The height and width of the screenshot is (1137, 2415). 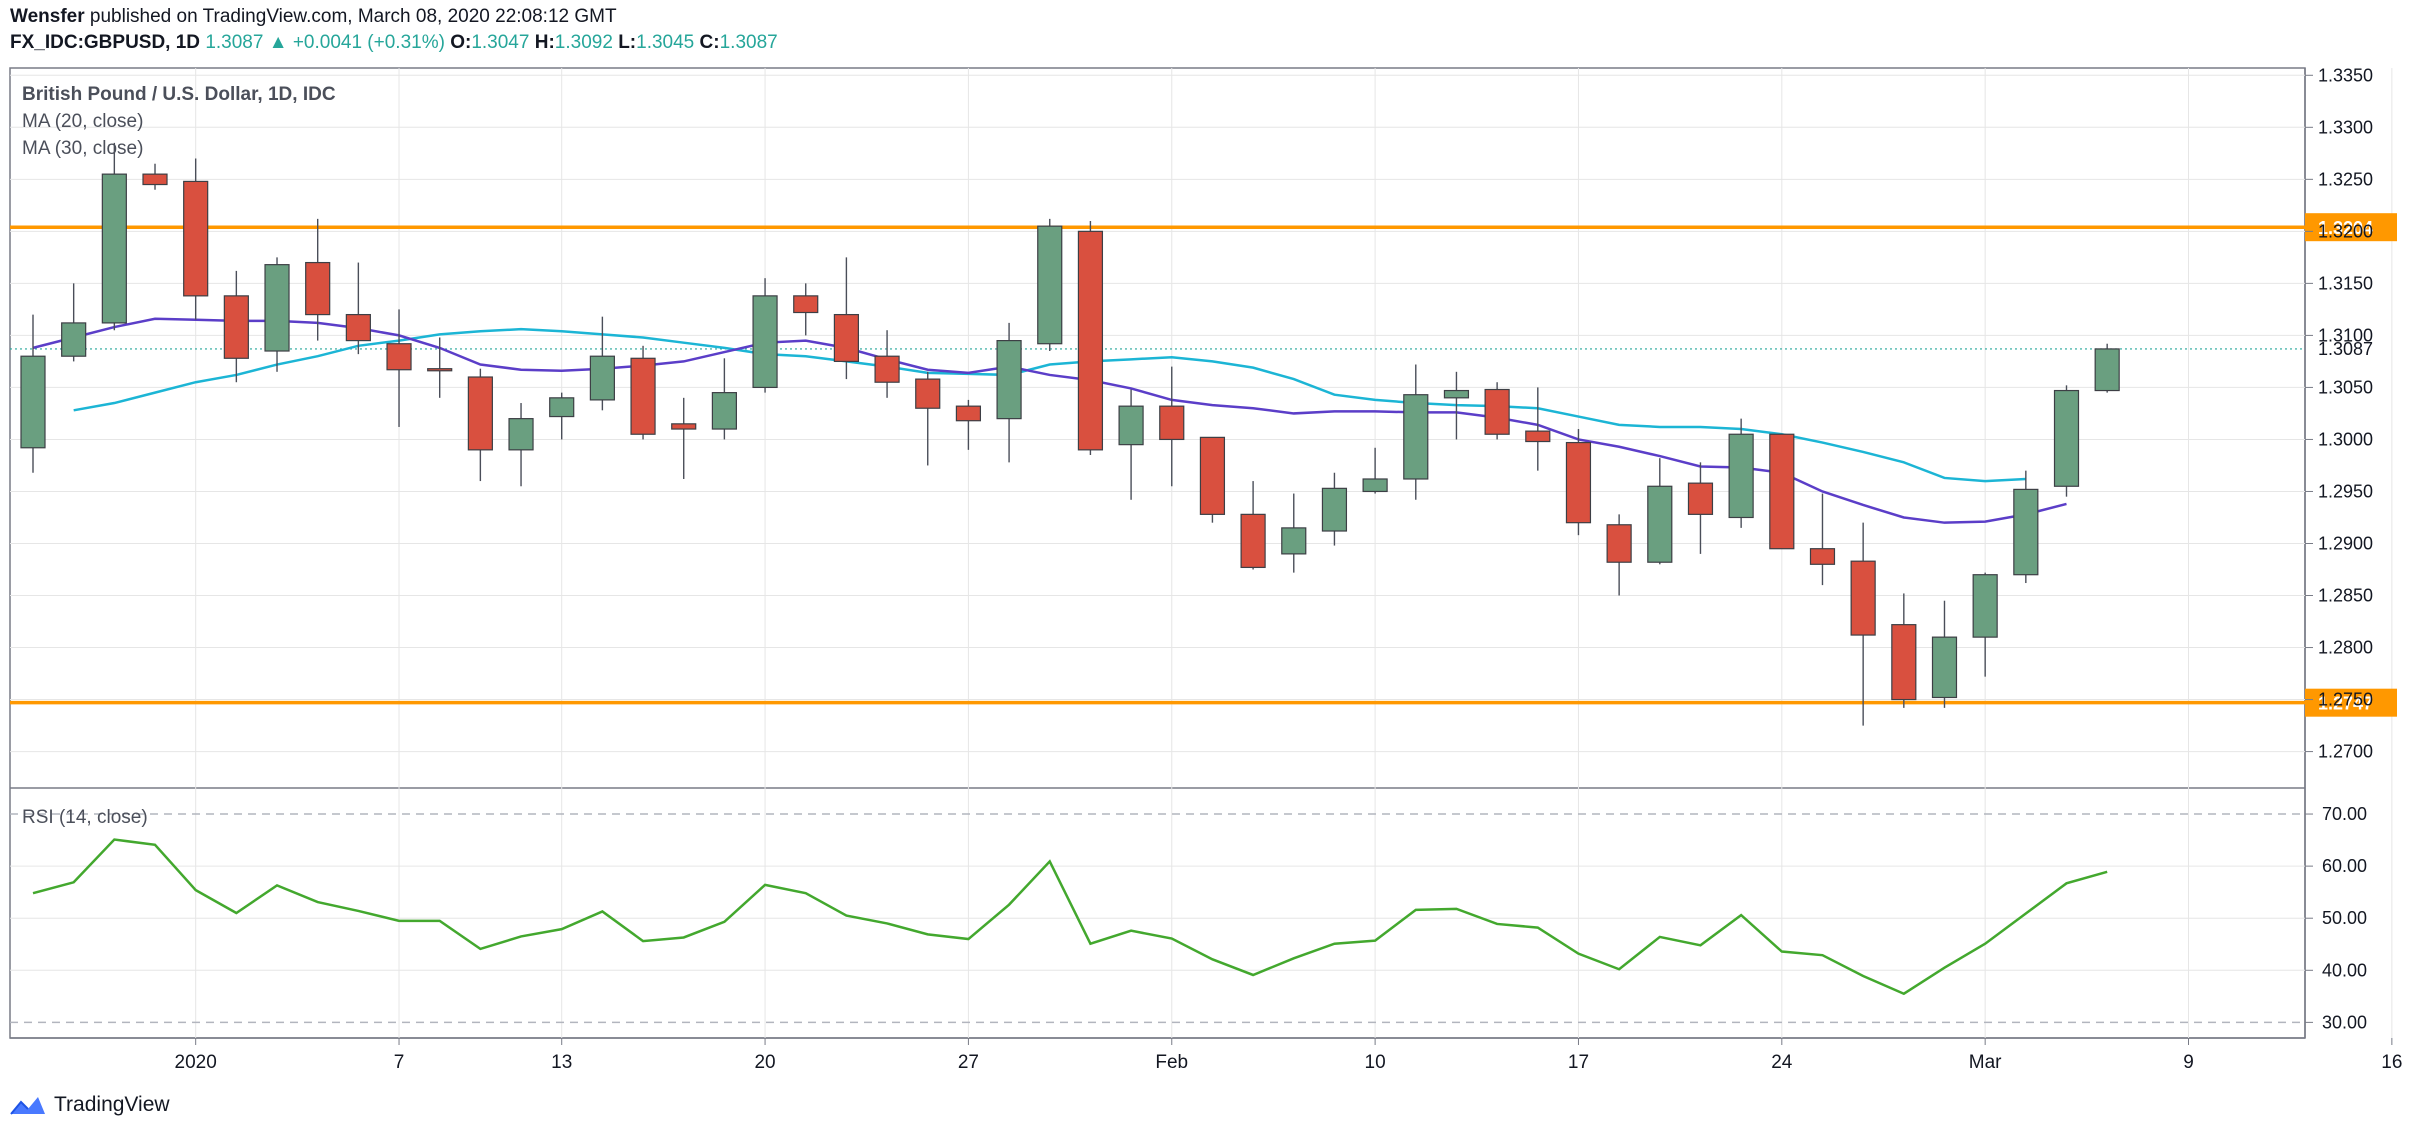 What do you see at coordinates (2345, 75) in the screenshot?
I see `price-tick-label: 1.3350` at bounding box center [2345, 75].